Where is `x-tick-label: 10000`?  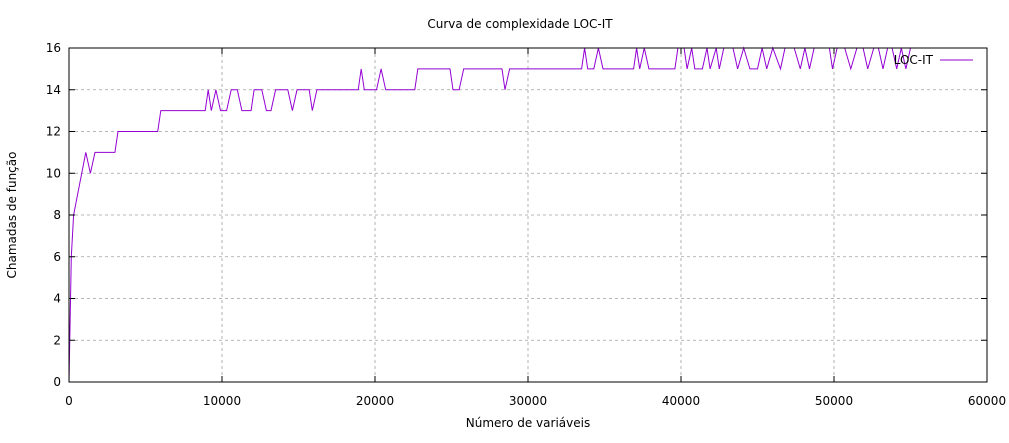
x-tick-label: 10000 is located at coordinates (222, 401).